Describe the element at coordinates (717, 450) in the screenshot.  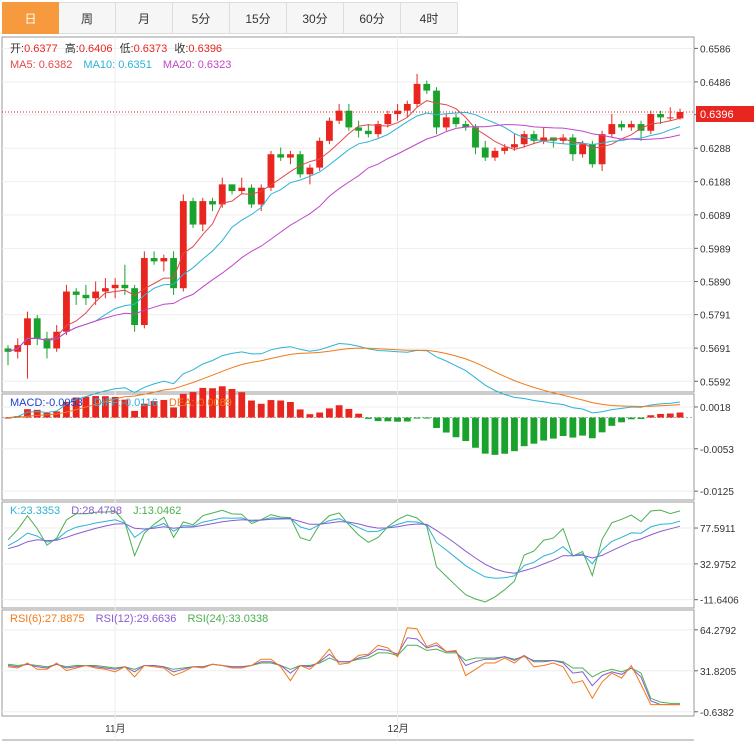
I see `macd-tick-label: -0.0053` at that location.